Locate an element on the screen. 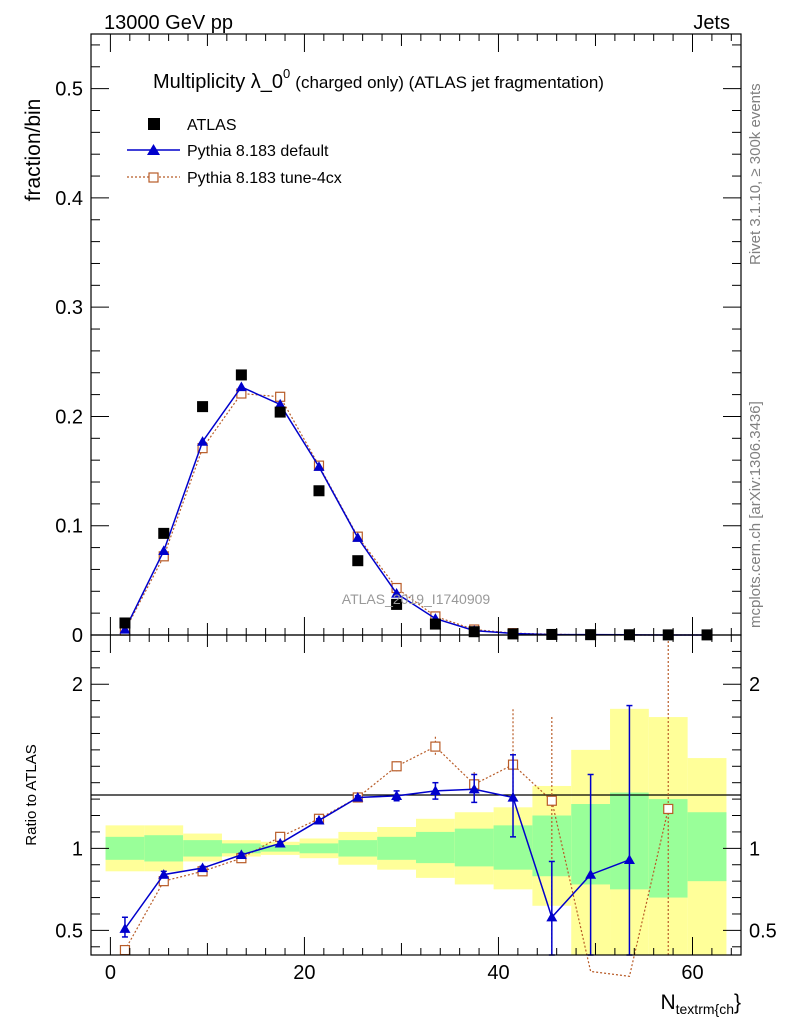 This screenshot has height=1029, width=786. main-y-tick-label: 0.1 is located at coordinates (69, 527).